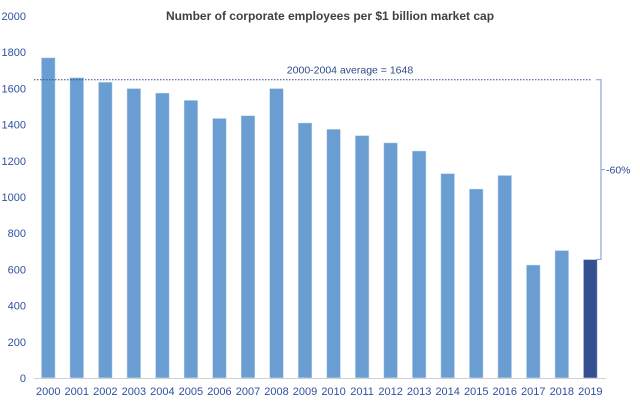 The height and width of the screenshot is (402, 640). Describe the element at coordinates (105, 392) in the screenshot. I see `x-tick-label: 2002` at that location.